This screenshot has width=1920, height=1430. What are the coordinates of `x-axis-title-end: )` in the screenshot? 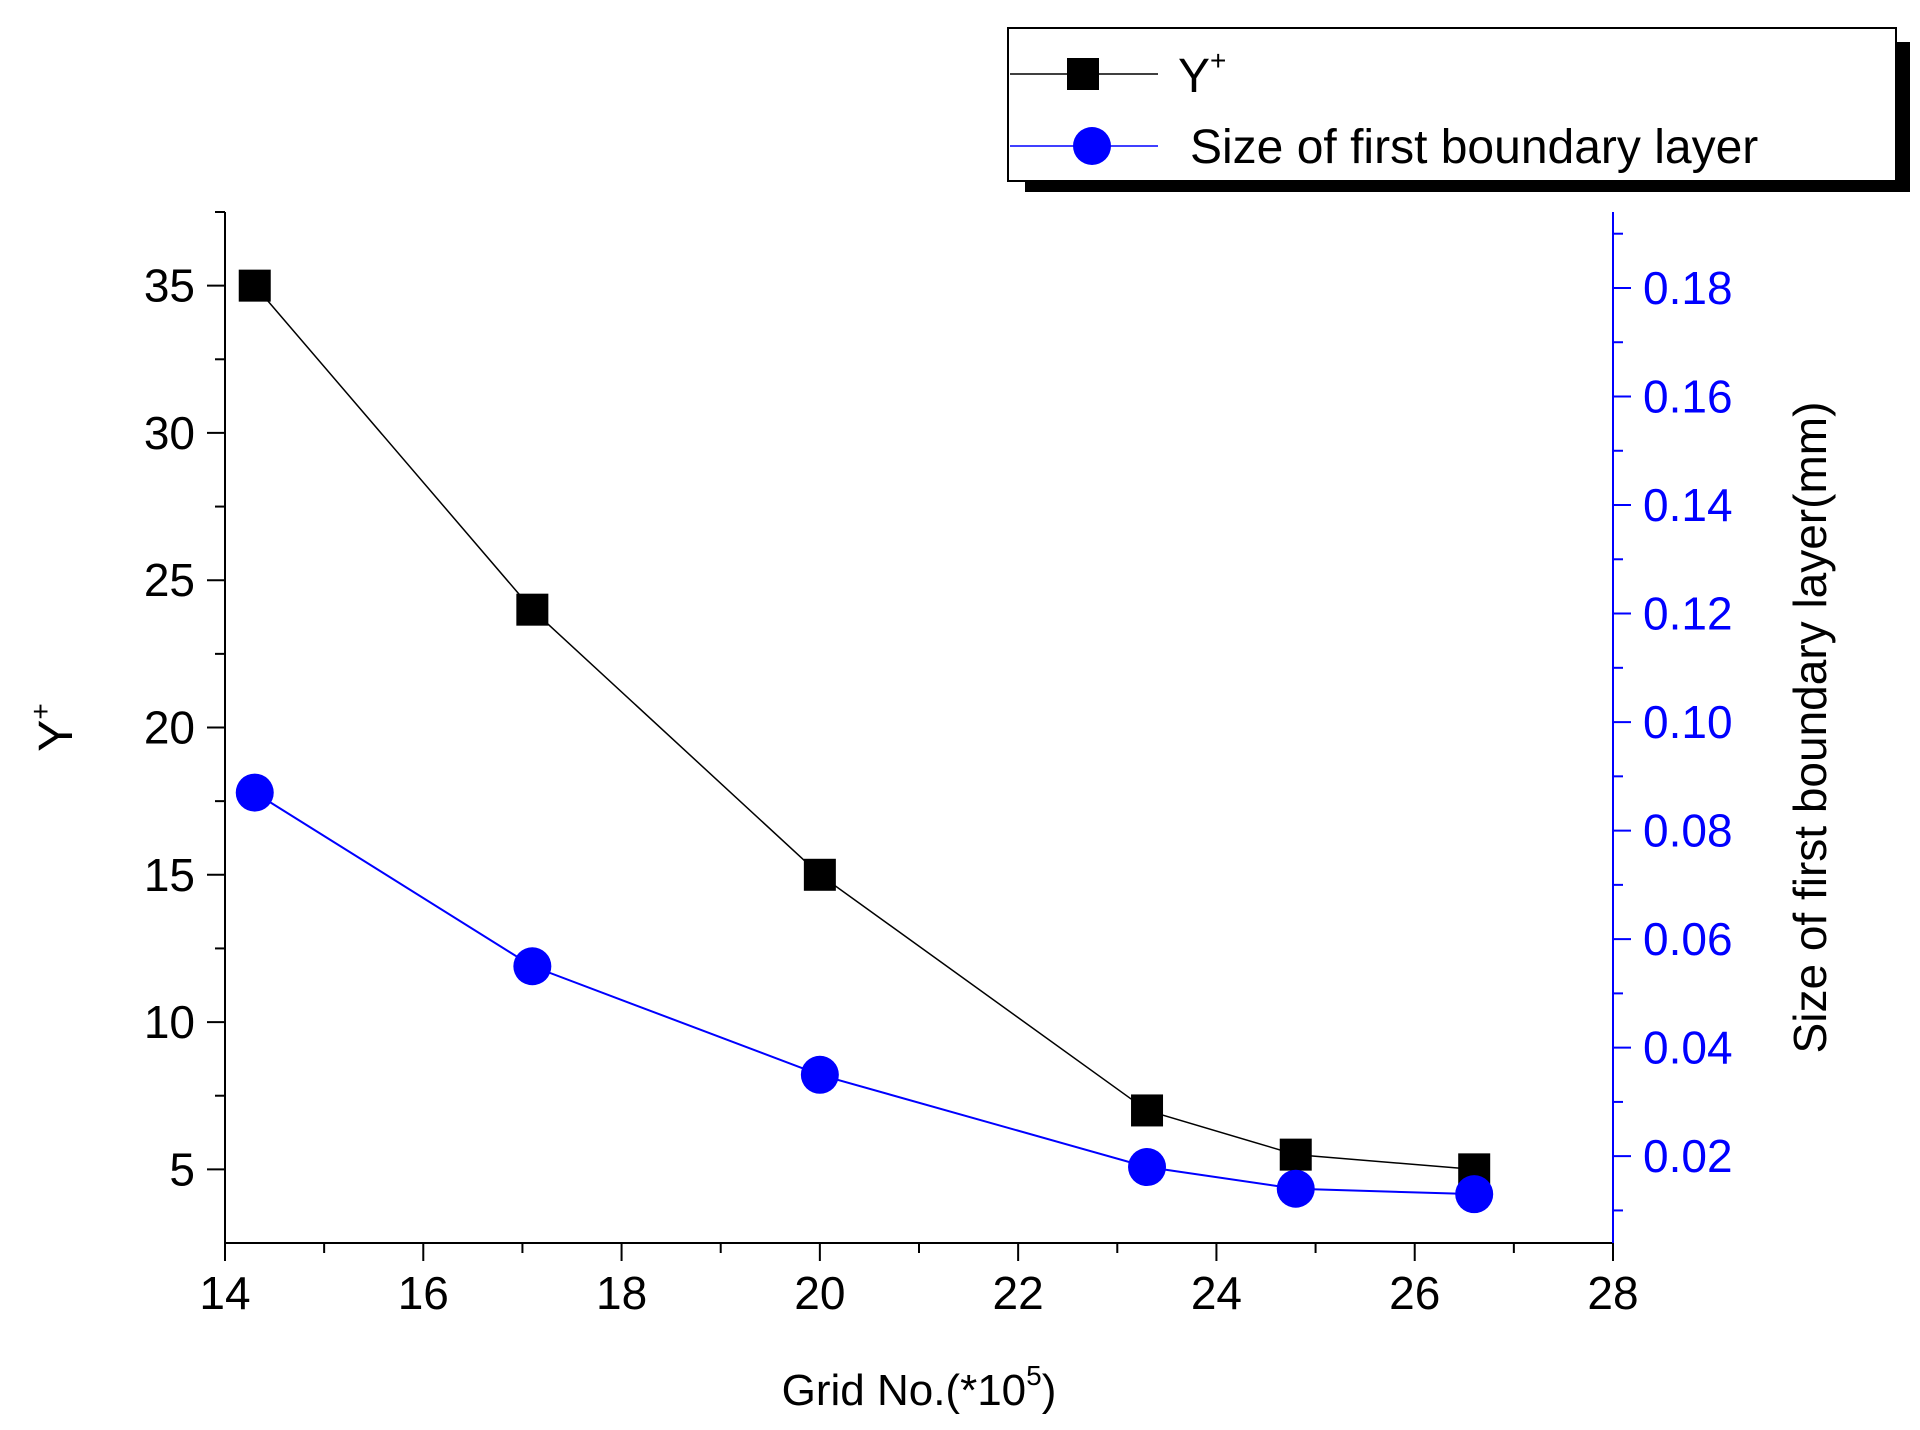 It's located at (1049, 1390).